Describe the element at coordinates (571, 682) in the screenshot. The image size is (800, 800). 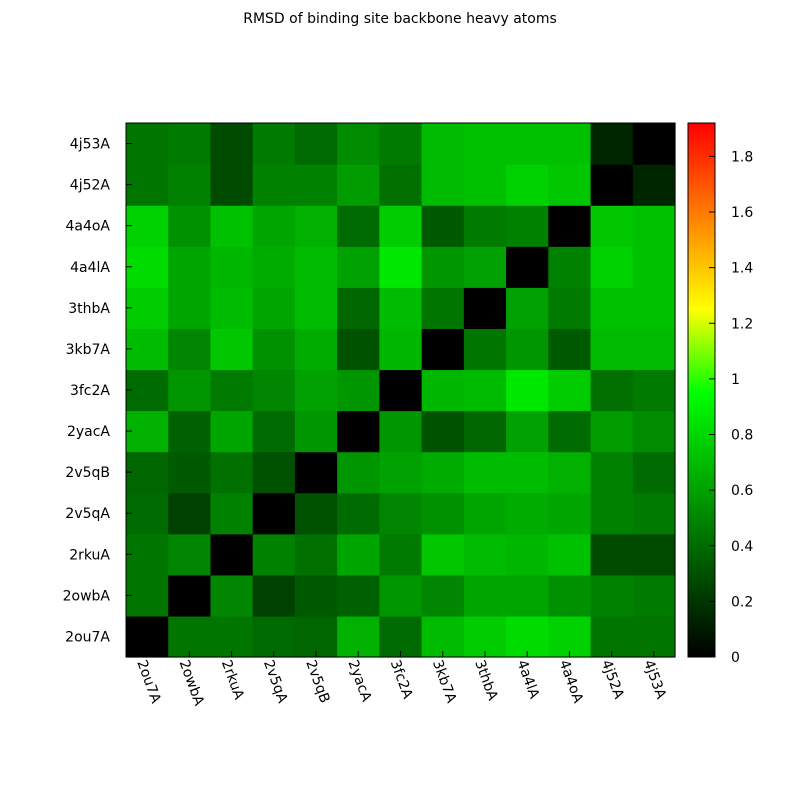
I see `x-tick-label: 4a4oA` at that location.